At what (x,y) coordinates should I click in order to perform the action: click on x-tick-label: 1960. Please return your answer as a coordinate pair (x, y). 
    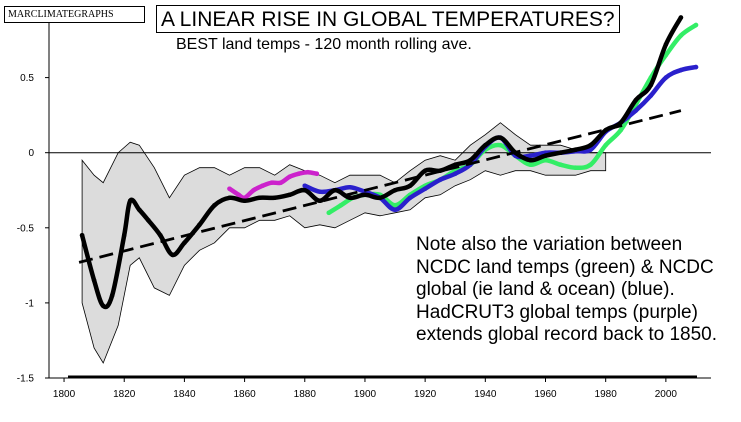
    Looking at the image, I should click on (545, 394).